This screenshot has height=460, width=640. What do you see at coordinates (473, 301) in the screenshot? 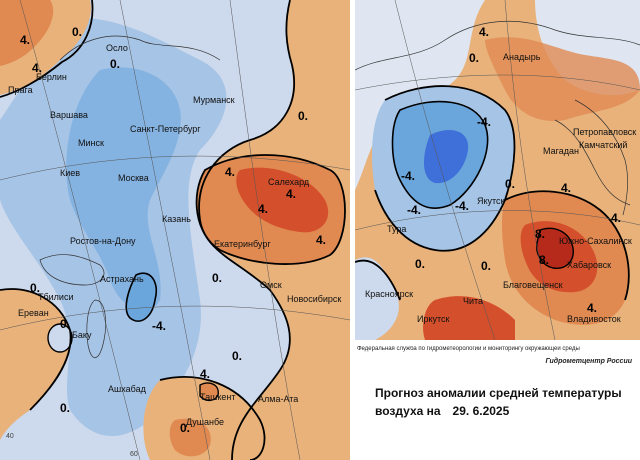
I see `city-label: Чита` at bounding box center [473, 301].